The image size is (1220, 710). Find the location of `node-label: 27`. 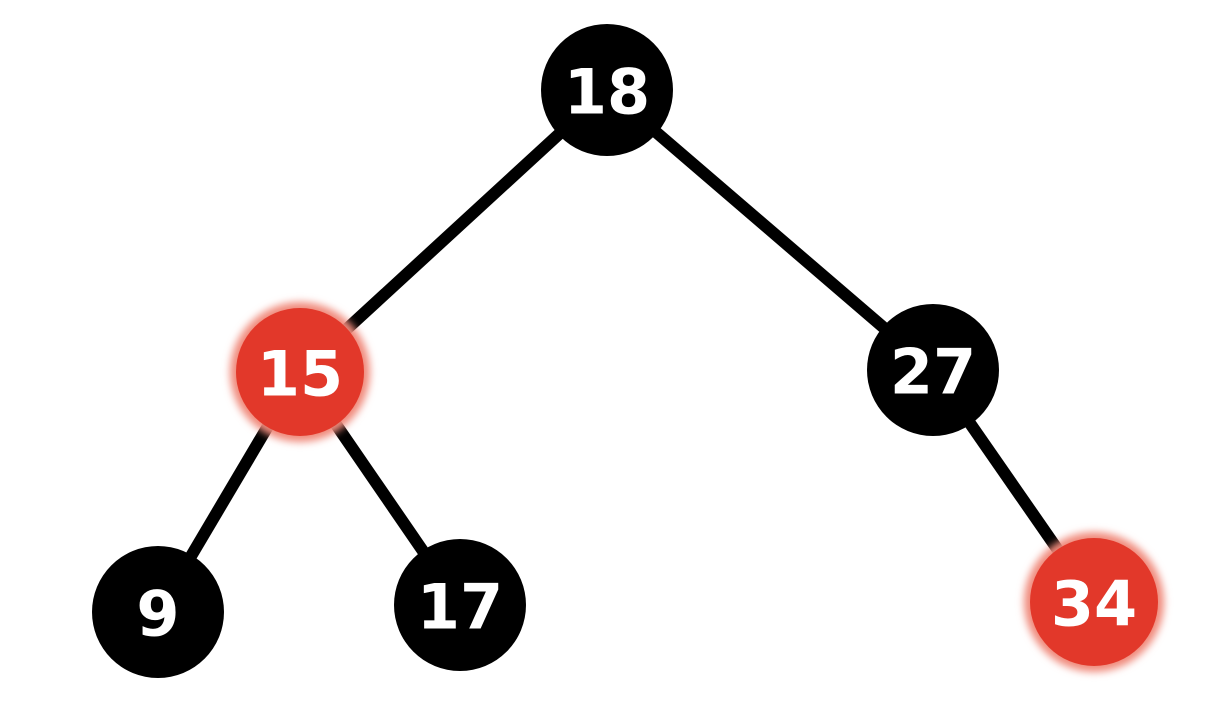

node-label: 27 is located at coordinates (933, 372).